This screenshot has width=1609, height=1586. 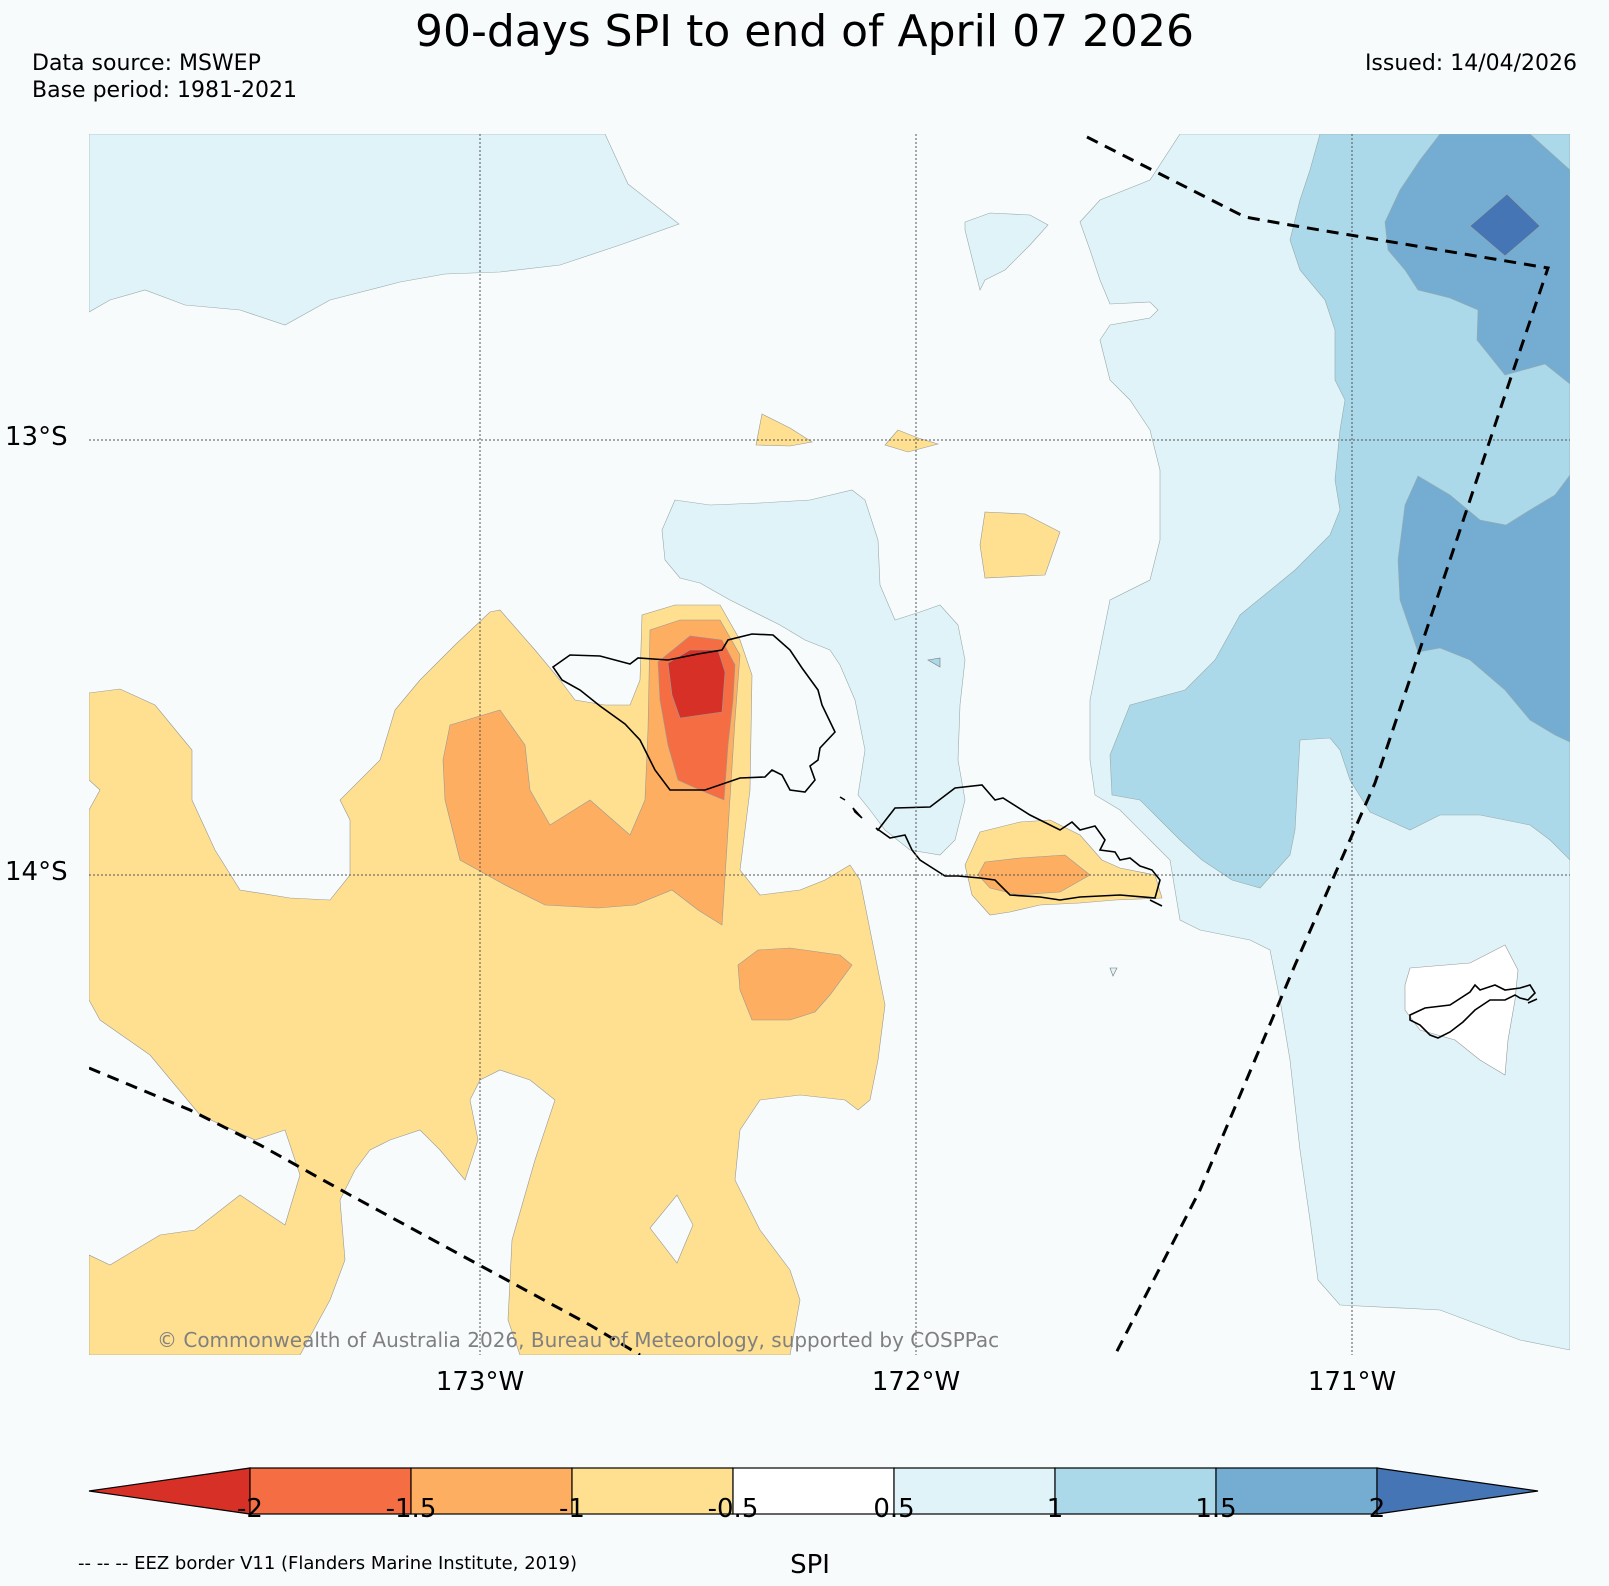 What do you see at coordinates (1483, 608) in the screenshot?
I see `spi-region-1.5-2-east` at bounding box center [1483, 608].